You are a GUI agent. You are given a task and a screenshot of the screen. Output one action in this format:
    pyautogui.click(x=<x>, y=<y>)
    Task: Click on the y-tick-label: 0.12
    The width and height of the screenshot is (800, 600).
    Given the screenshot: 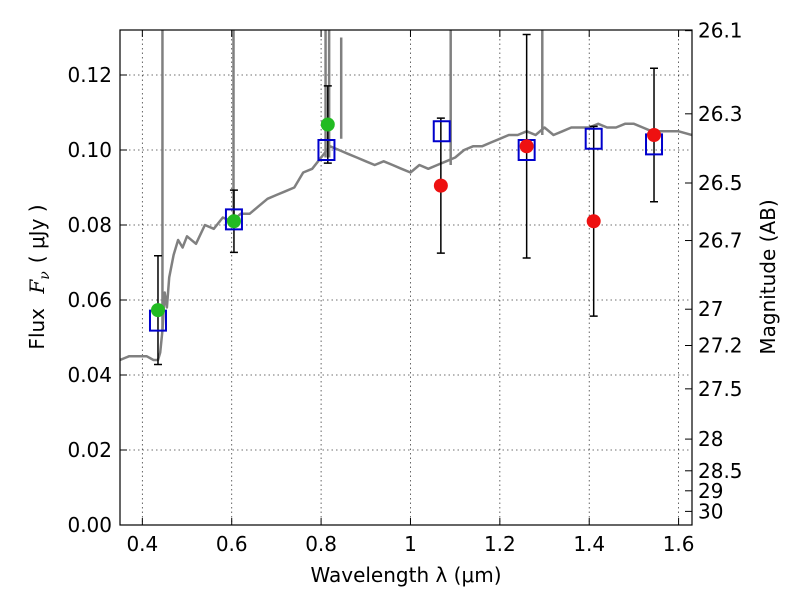 What is the action you would take?
    pyautogui.click(x=89, y=75)
    